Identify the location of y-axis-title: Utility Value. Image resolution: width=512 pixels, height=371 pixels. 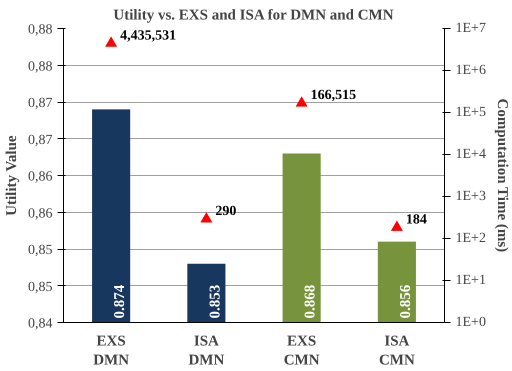
(12, 175).